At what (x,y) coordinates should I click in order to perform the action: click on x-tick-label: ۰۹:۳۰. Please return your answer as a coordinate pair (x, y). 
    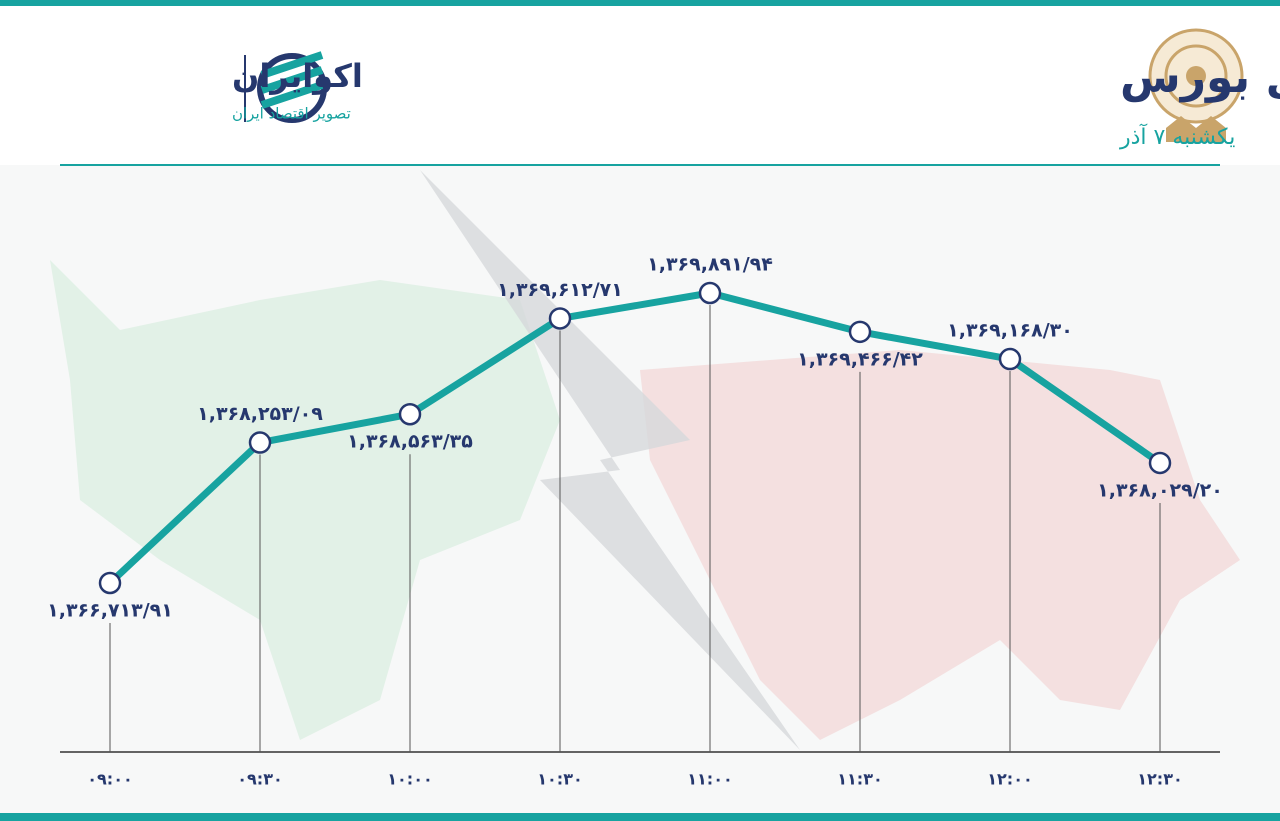
    Looking at the image, I should click on (259, 779).